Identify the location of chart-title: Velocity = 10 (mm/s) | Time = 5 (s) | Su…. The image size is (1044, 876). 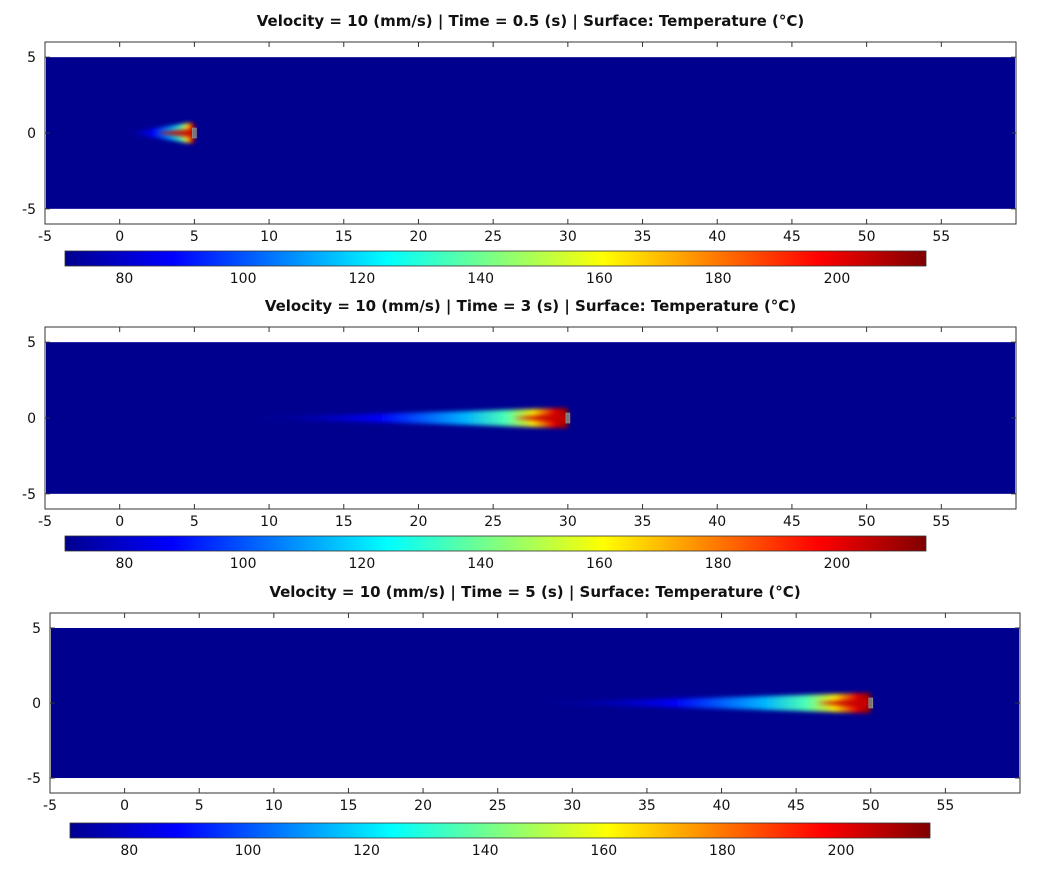
(534, 592).